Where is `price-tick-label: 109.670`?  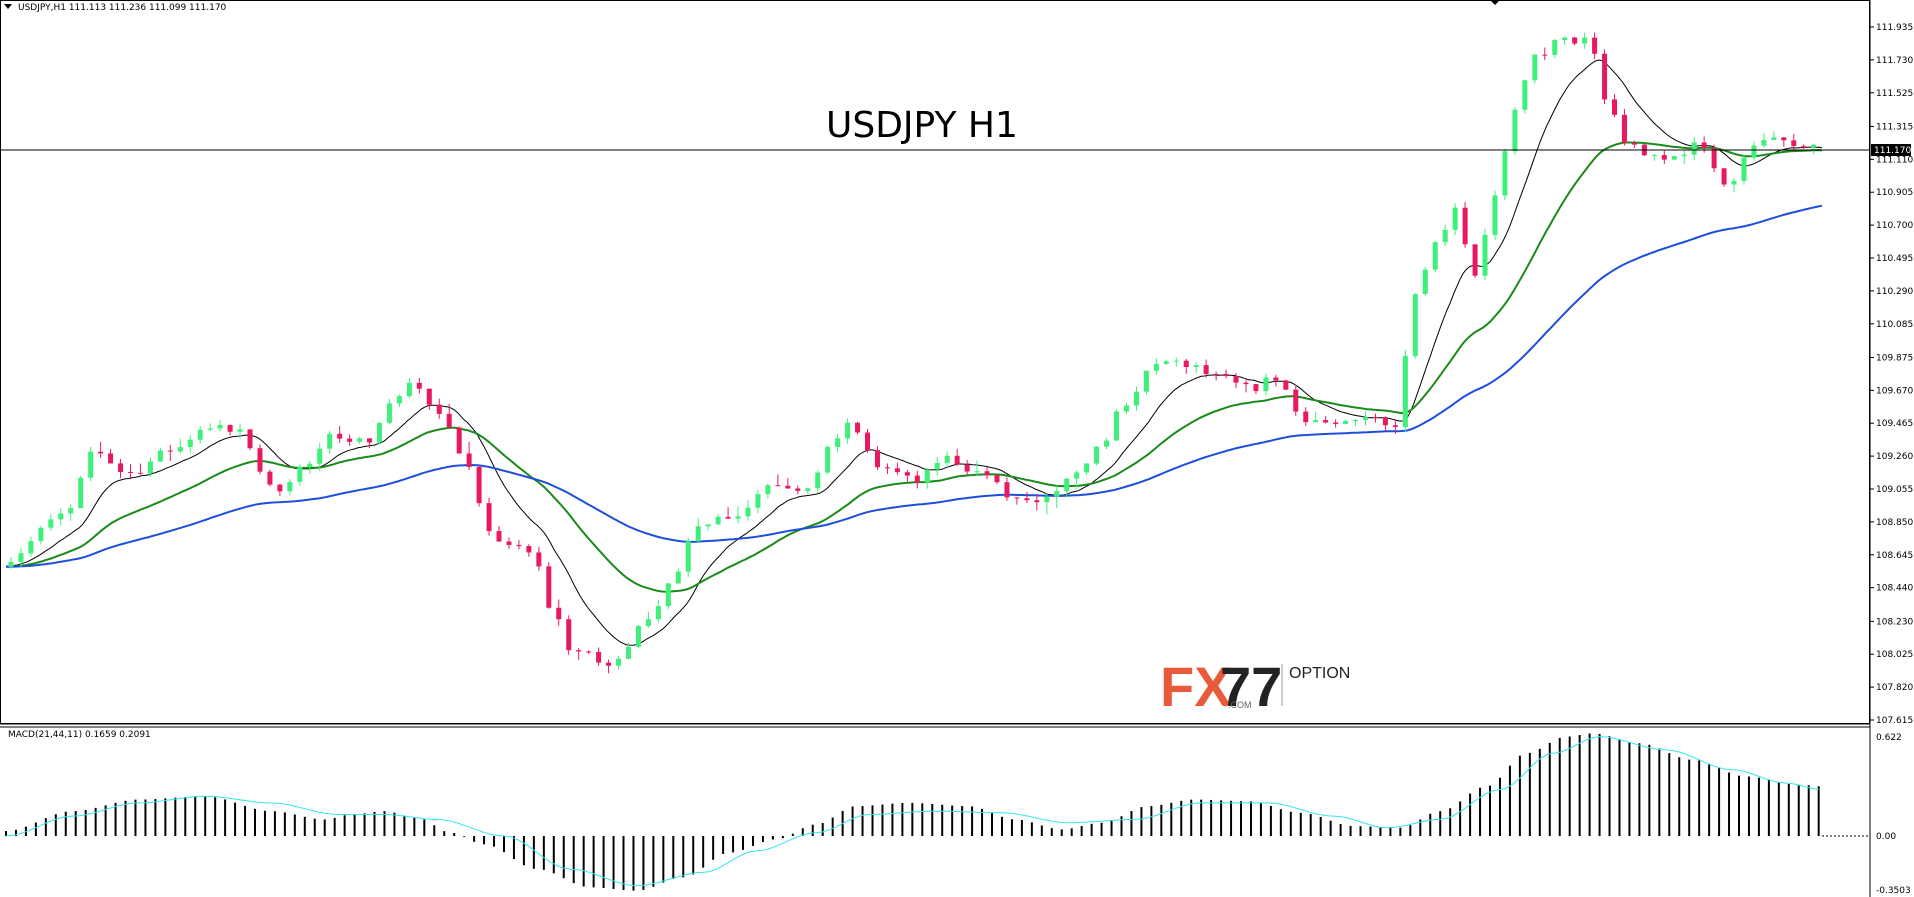
price-tick-label: 109.670 is located at coordinates (1894, 391).